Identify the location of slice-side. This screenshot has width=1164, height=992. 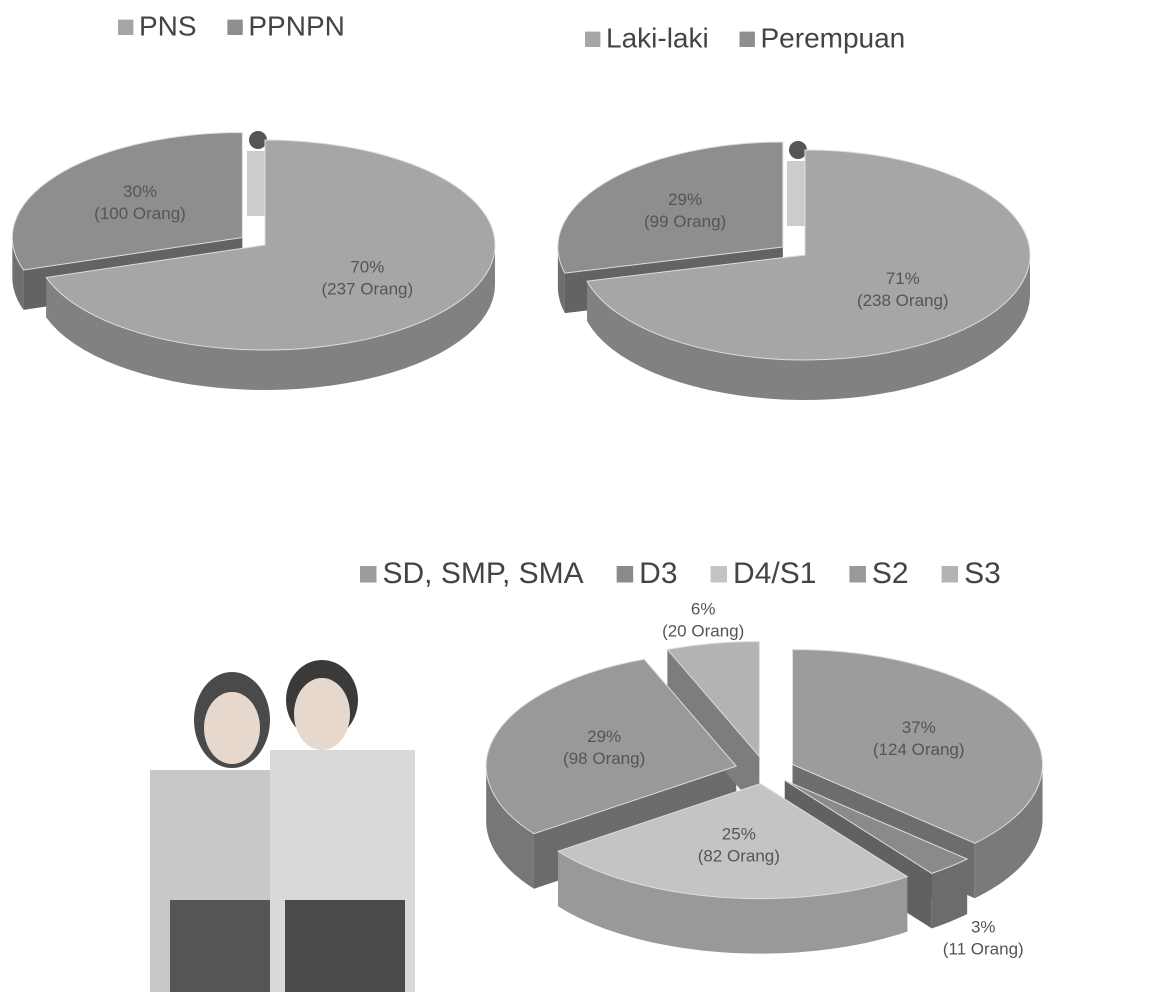
(713, 730).